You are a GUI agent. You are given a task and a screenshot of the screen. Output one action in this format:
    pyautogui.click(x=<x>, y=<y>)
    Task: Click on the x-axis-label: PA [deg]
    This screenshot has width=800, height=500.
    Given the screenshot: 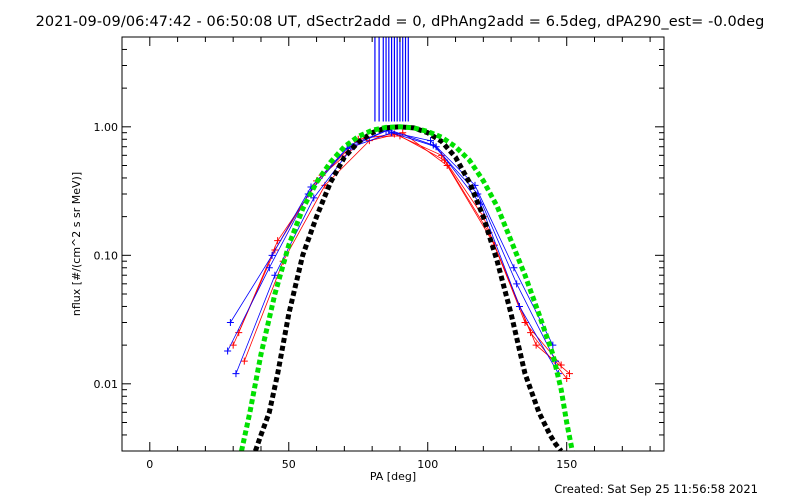 What is the action you would take?
    pyautogui.click(x=393, y=476)
    